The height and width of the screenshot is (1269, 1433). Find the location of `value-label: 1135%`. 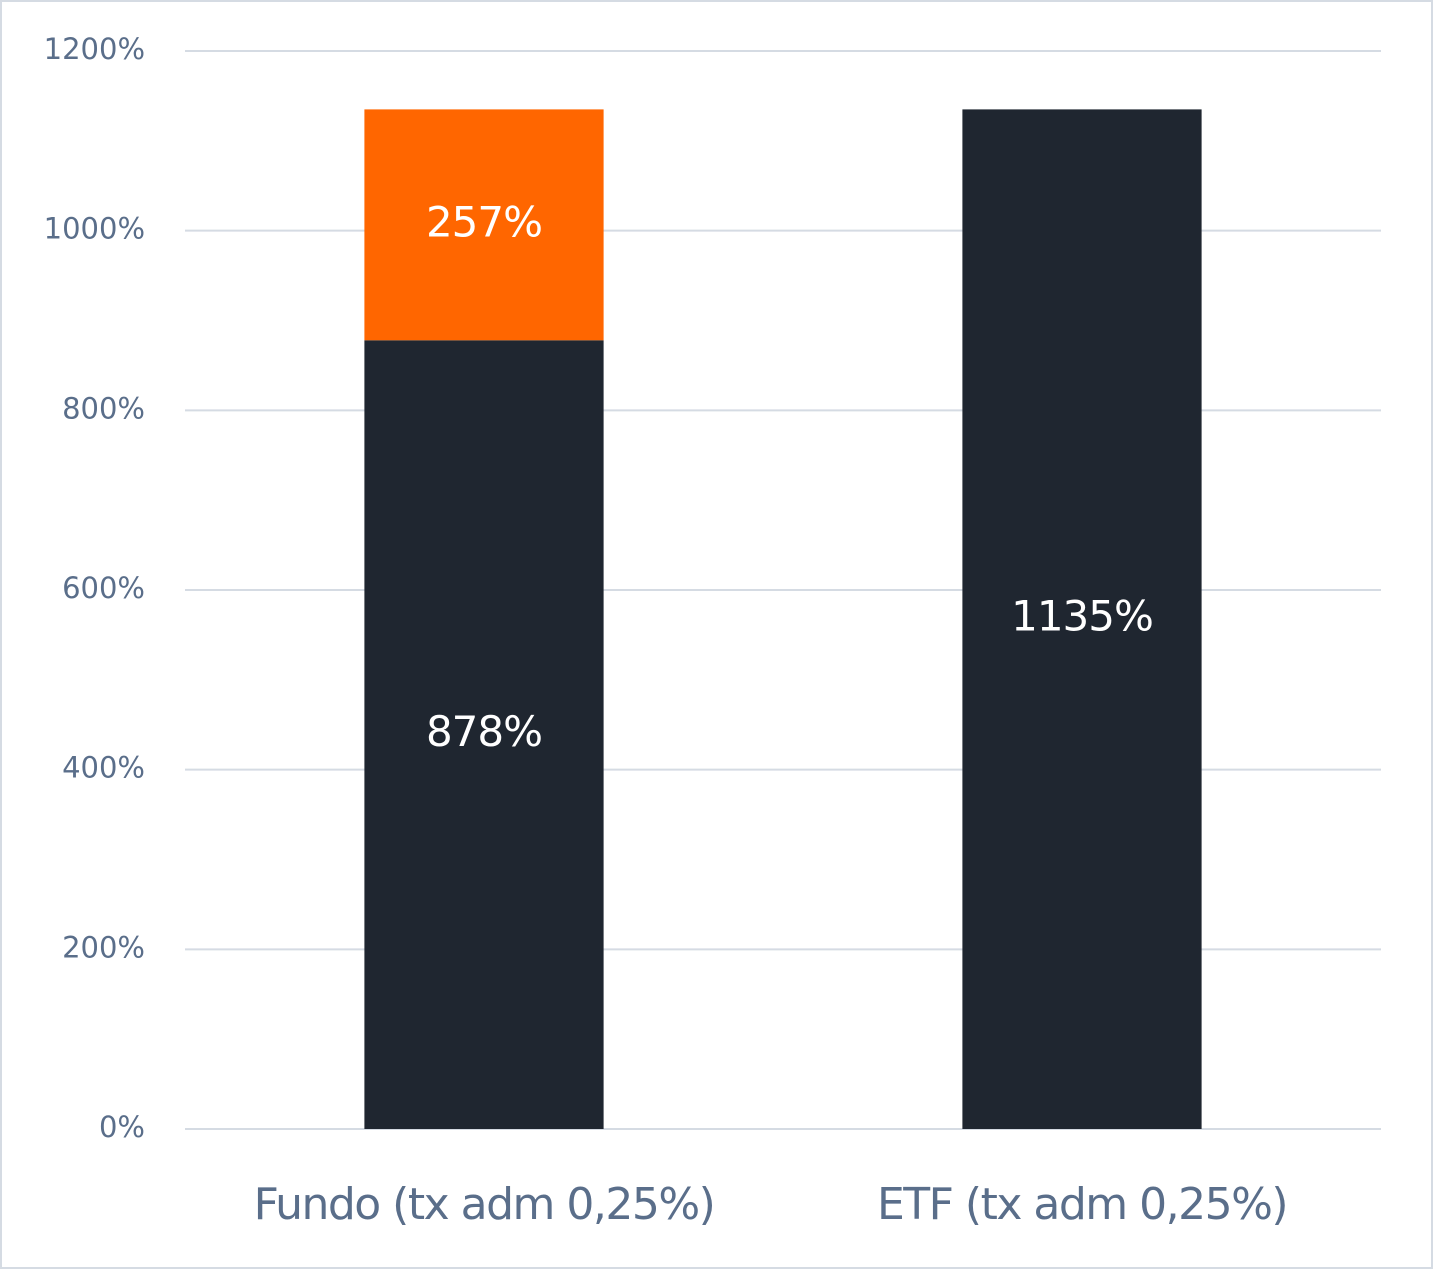

value-label: 1135% is located at coordinates (1082, 616).